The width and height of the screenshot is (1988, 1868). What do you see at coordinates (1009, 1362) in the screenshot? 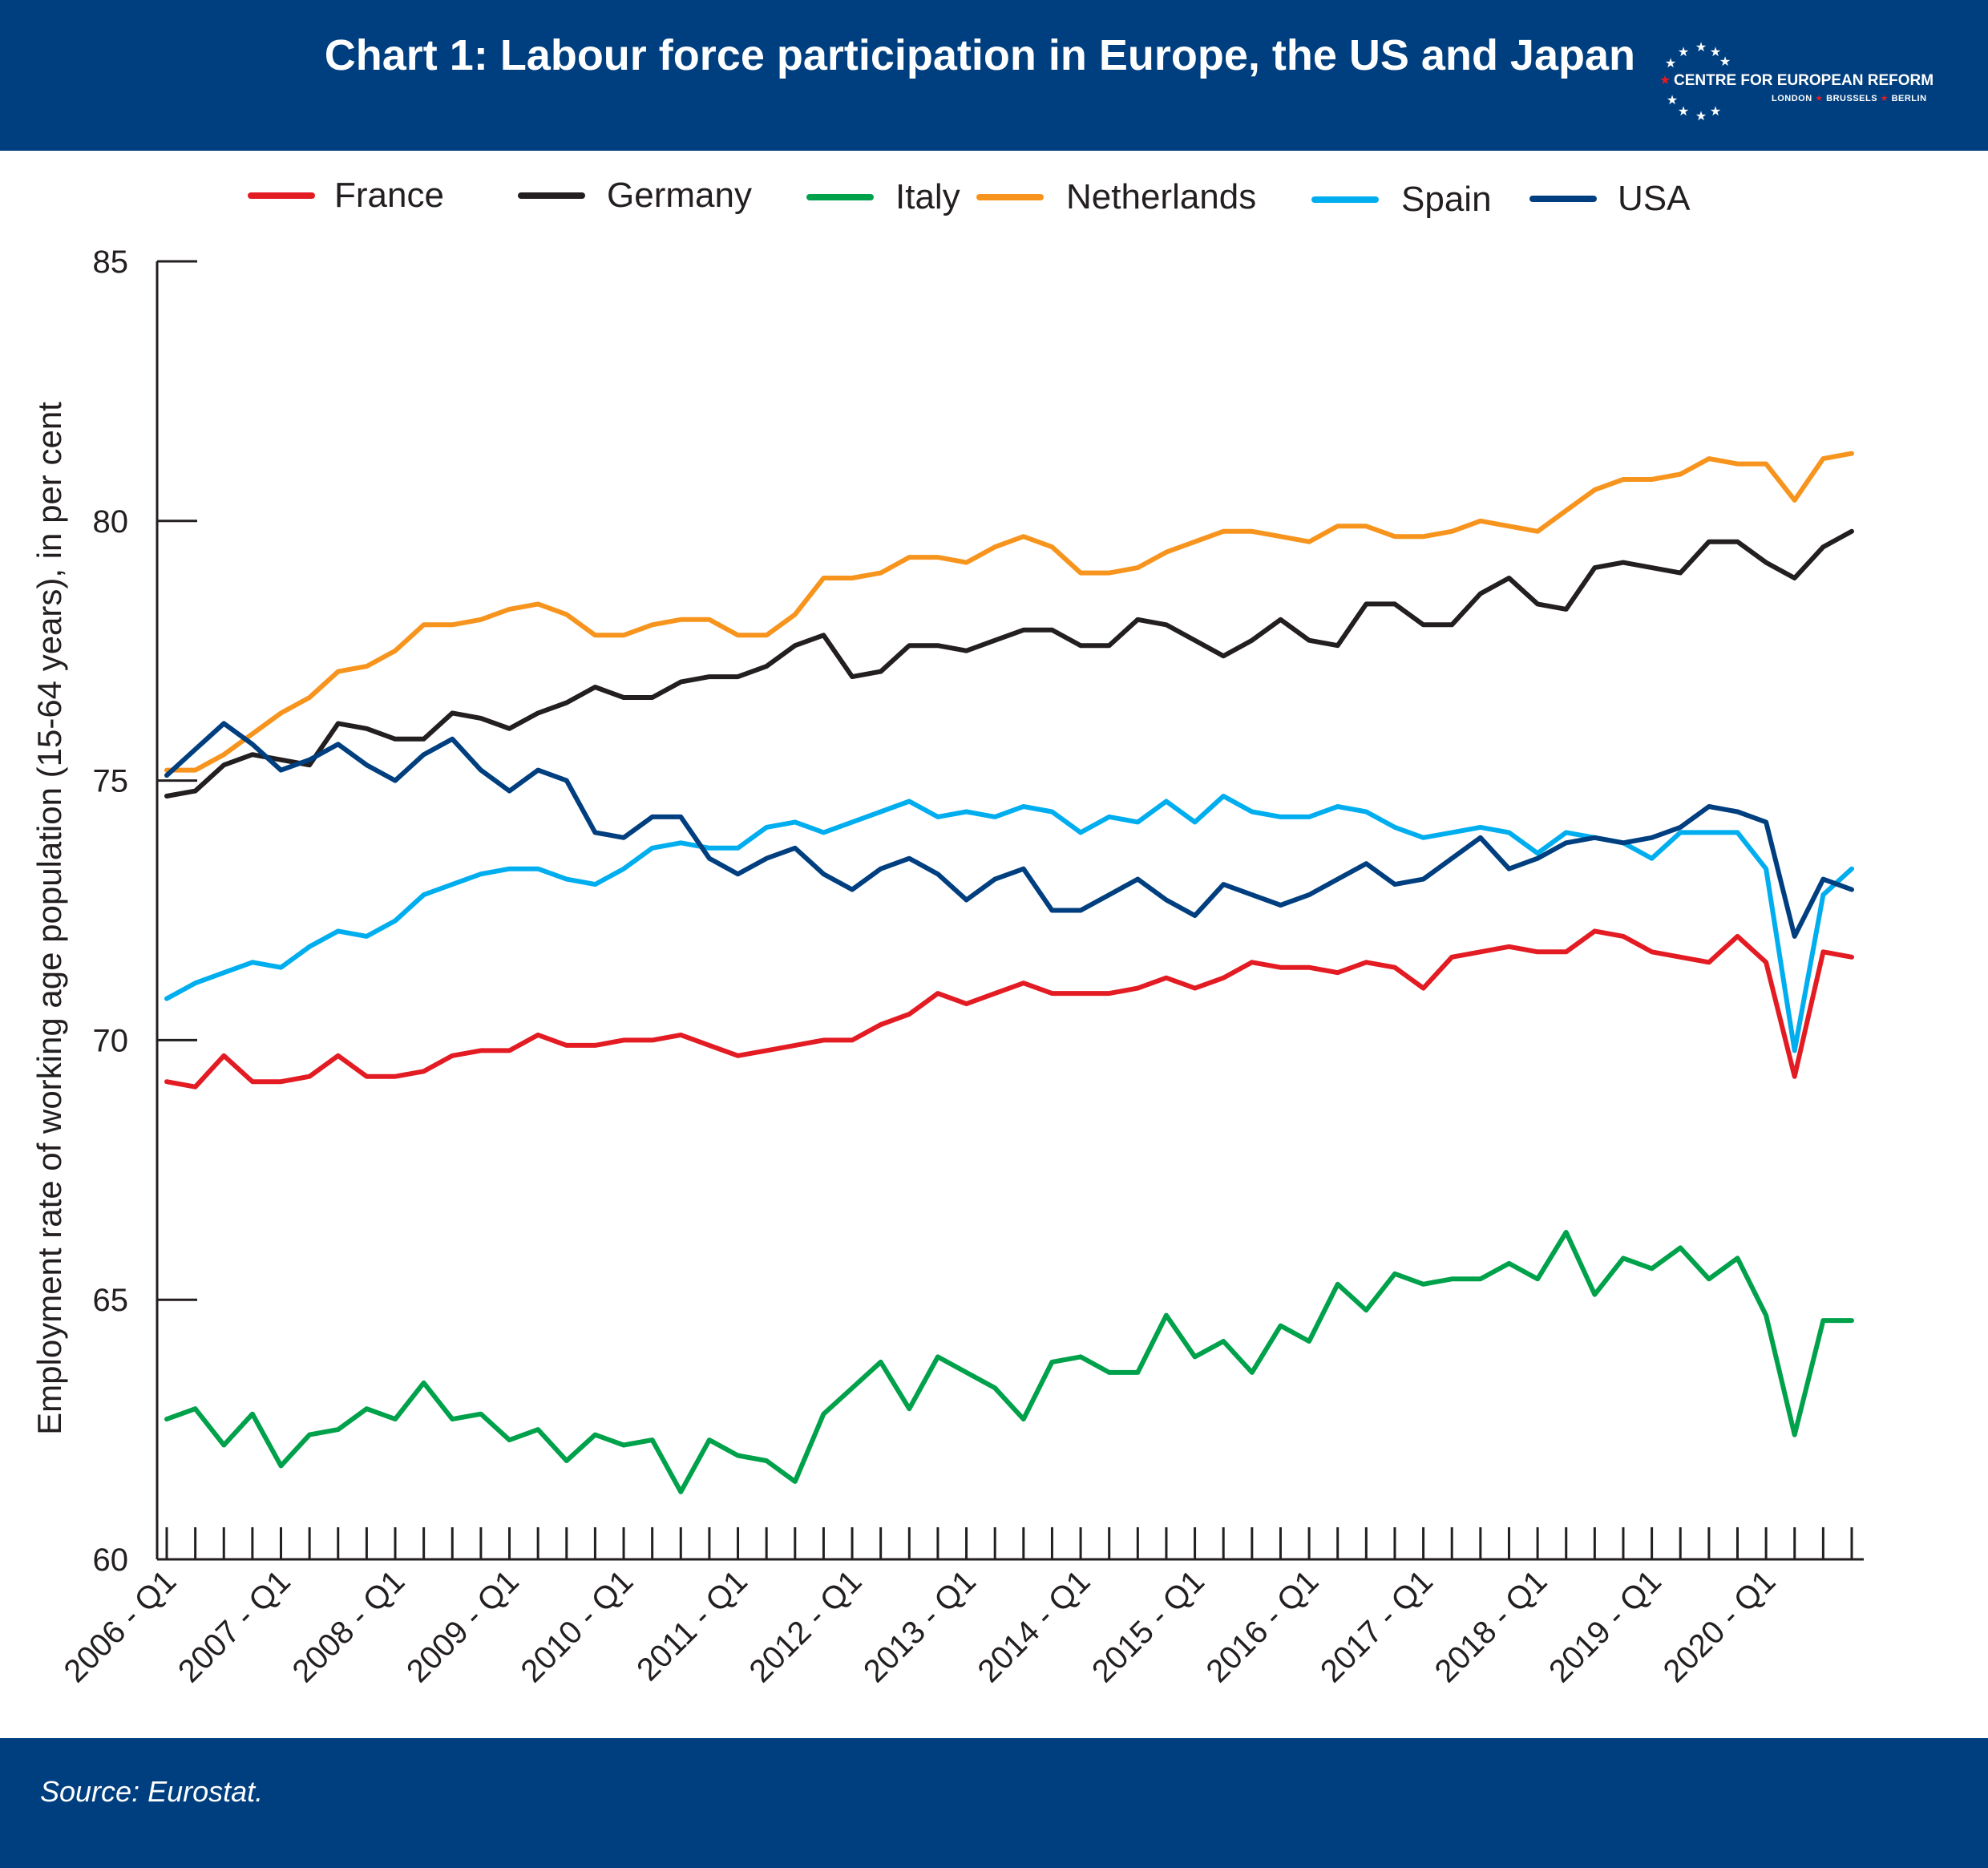
I see `series-line-italy` at bounding box center [1009, 1362].